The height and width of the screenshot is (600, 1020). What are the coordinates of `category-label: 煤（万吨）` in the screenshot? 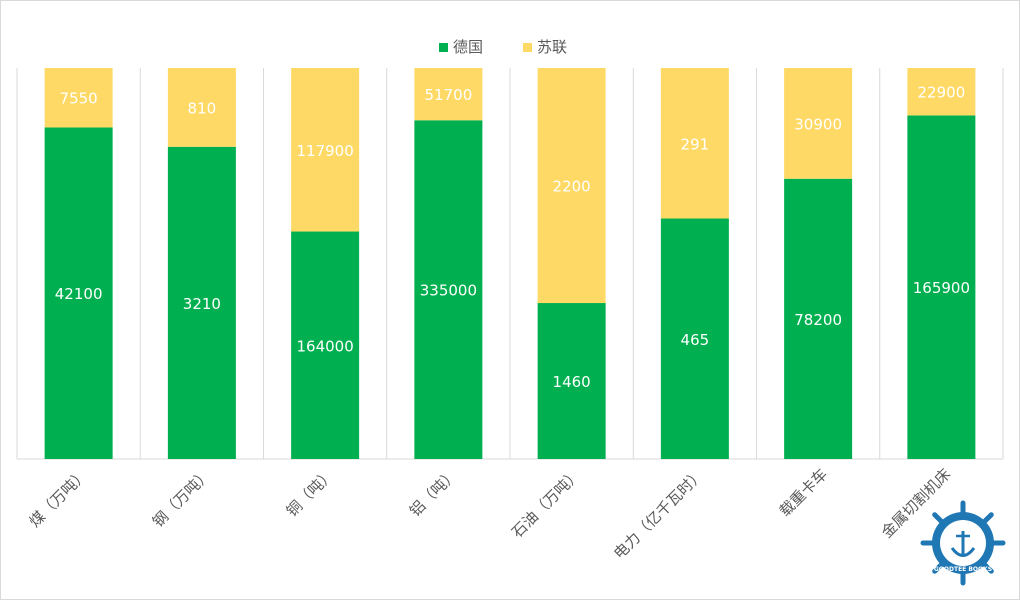 It's located at (59, 498).